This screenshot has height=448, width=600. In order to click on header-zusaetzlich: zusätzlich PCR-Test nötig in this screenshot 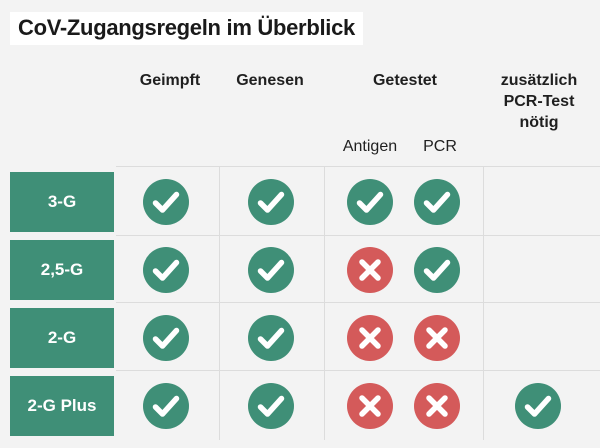, I will do `click(539, 101)`.